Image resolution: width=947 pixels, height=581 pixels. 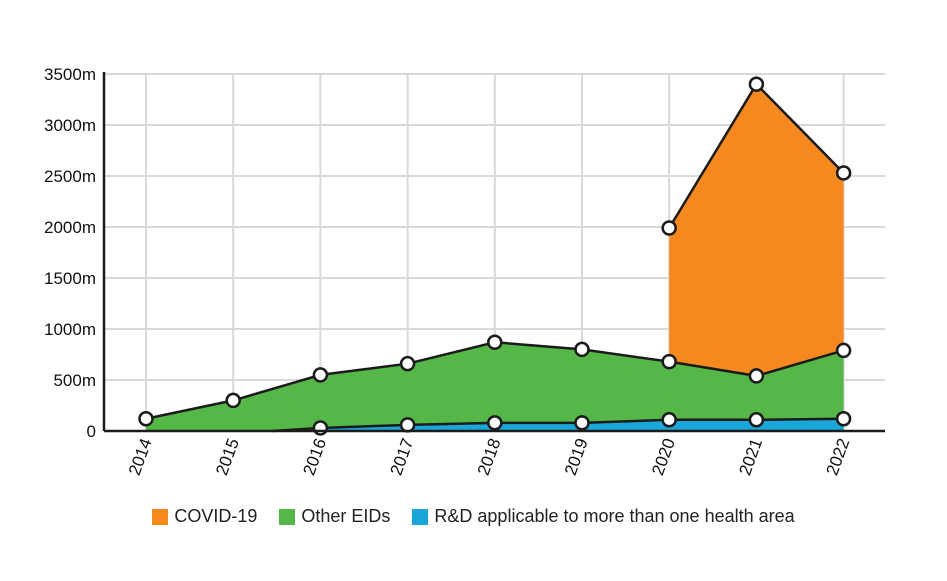 What do you see at coordinates (402, 457) in the screenshot?
I see `x-tick-label: 2017` at bounding box center [402, 457].